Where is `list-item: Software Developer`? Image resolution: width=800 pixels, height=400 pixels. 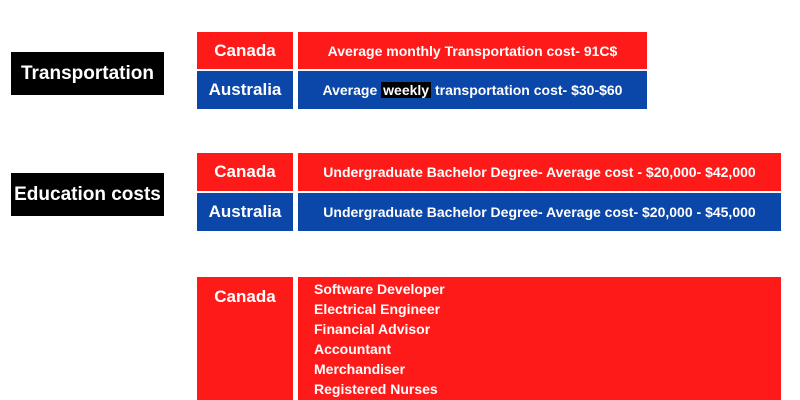
list-item: Software Developer is located at coordinates (379, 289).